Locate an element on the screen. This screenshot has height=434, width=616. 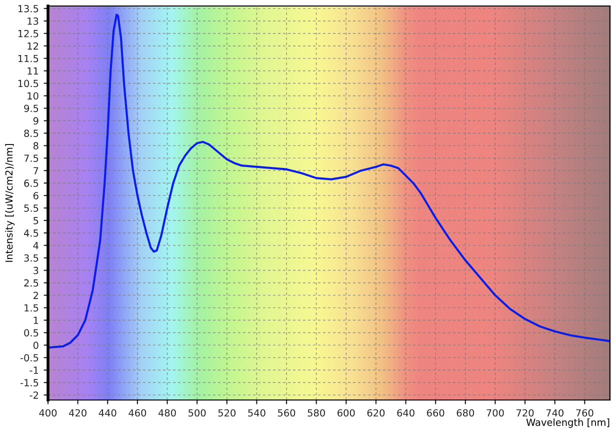
y-tick-label: 11 is located at coordinates (33, 71).